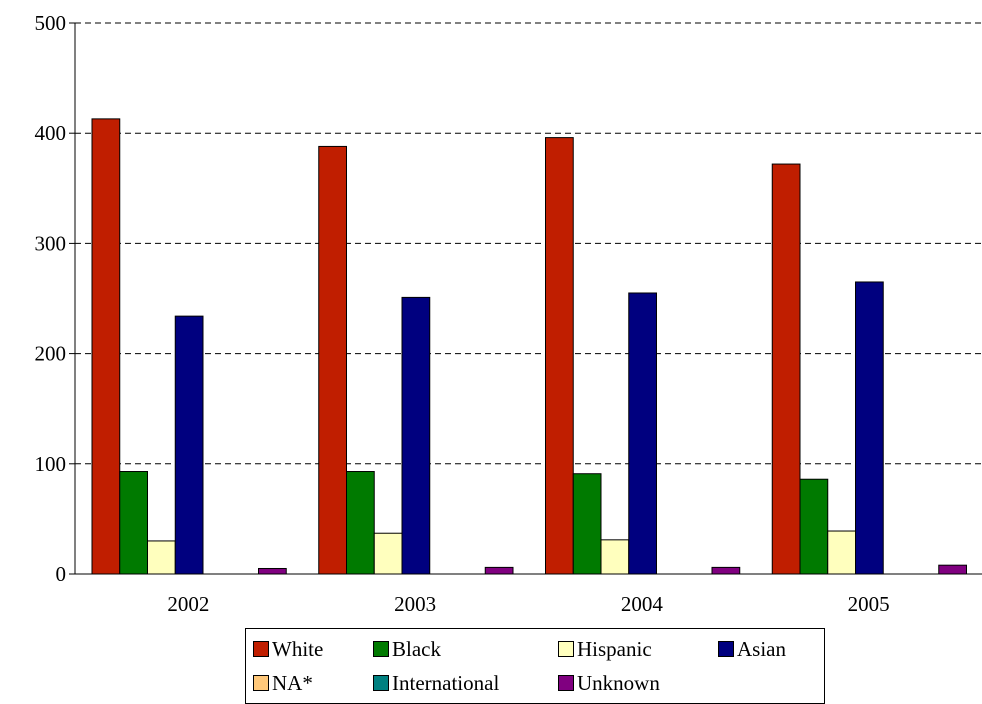  Describe the element at coordinates (642, 433) in the screenshot. I see `bar-asian-2004` at that location.